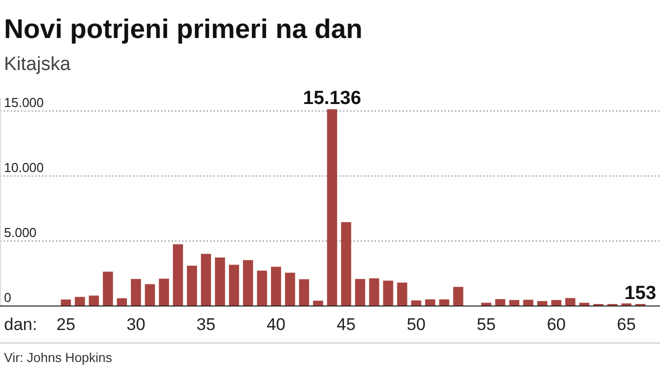 The image size is (660, 376). I want to click on data-label: 153, so click(640, 293).